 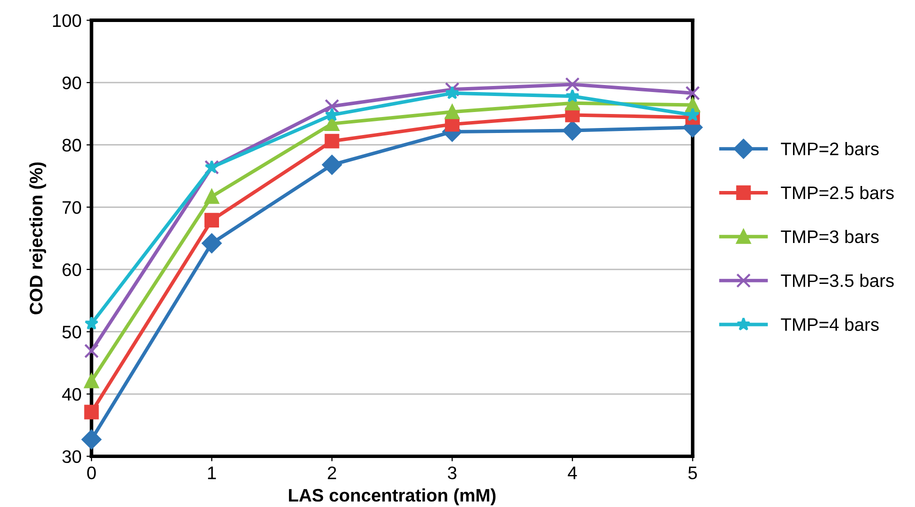 I want to click on legend-label: TMP=3 bars, so click(x=829, y=237).